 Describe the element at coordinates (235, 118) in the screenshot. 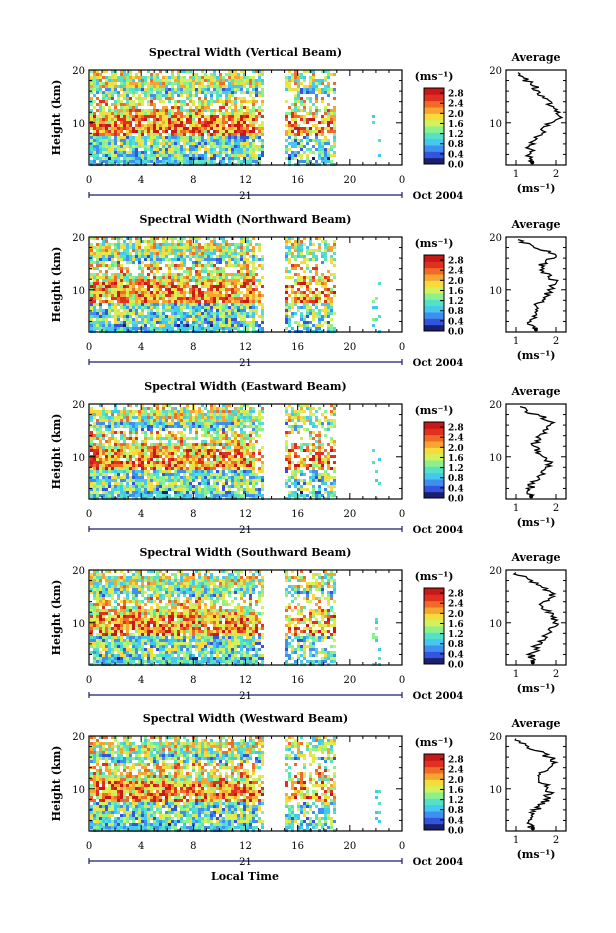

I see `heatmap-cells` at that location.